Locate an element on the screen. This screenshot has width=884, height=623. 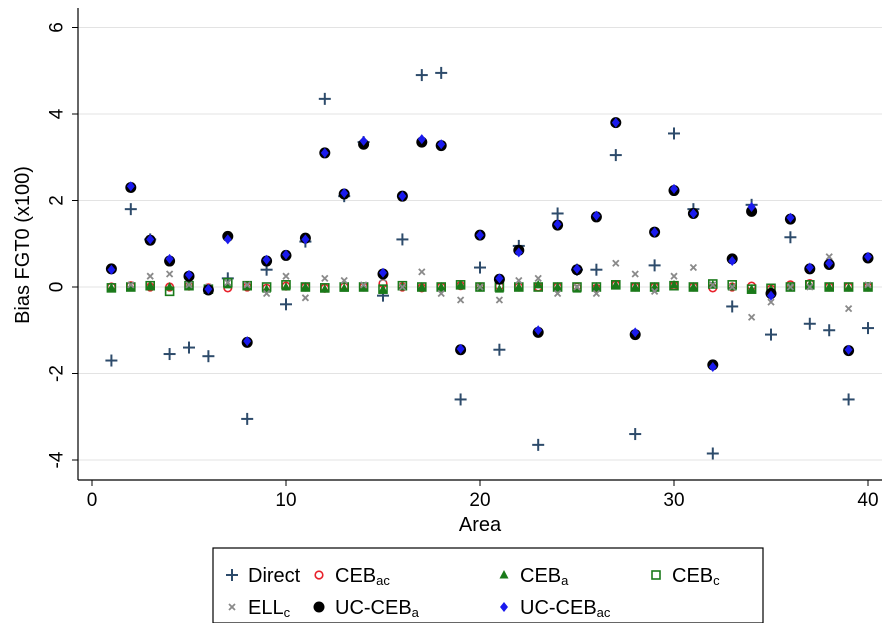
y-tick-label: 0 is located at coordinates (57, 287).